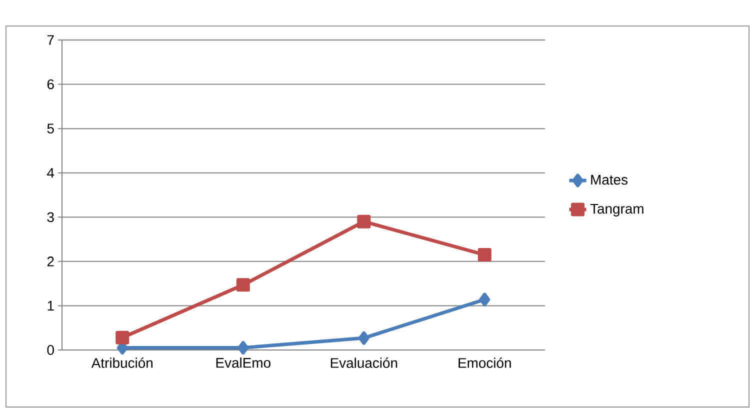 The height and width of the screenshot is (408, 750). I want to click on x-tick-label: Emoción, so click(484, 363).